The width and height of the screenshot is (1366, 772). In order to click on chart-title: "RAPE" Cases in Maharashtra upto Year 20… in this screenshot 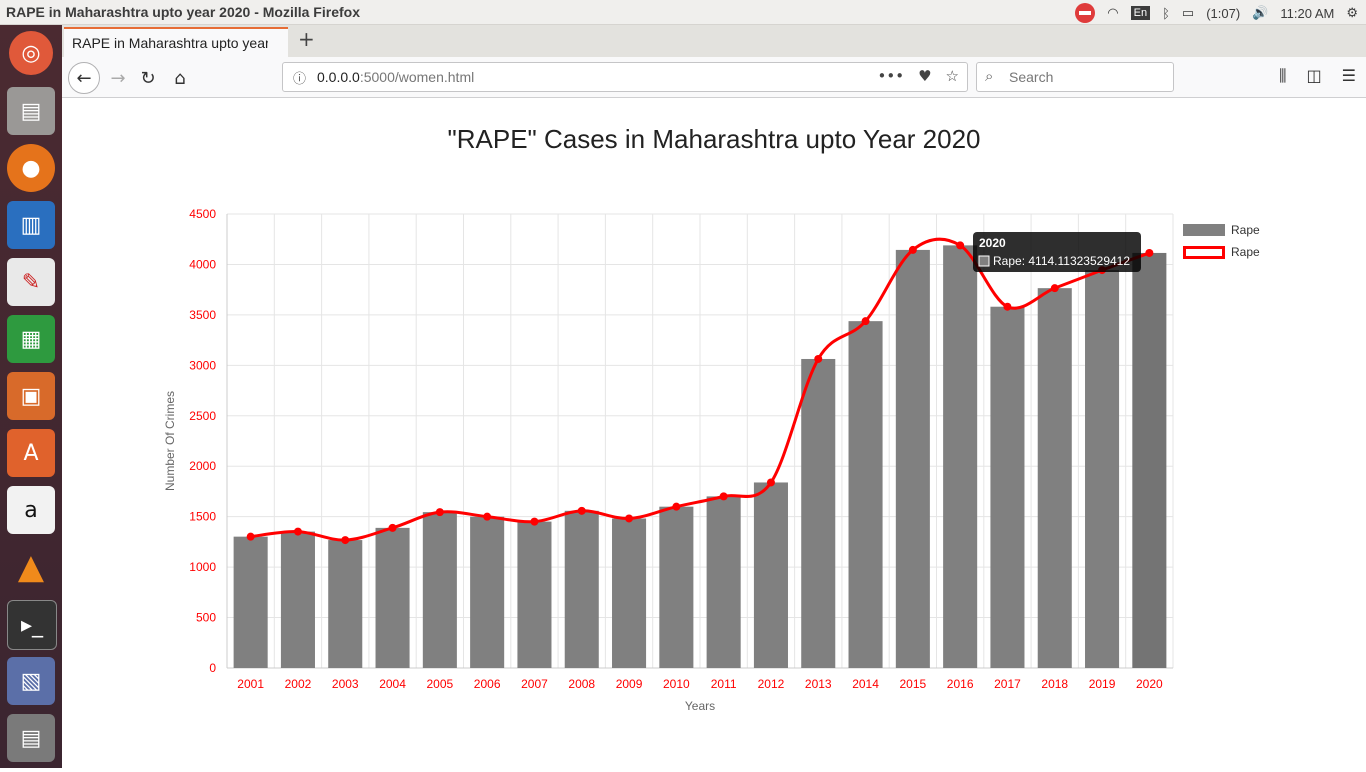, I will do `click(714, 139)`.